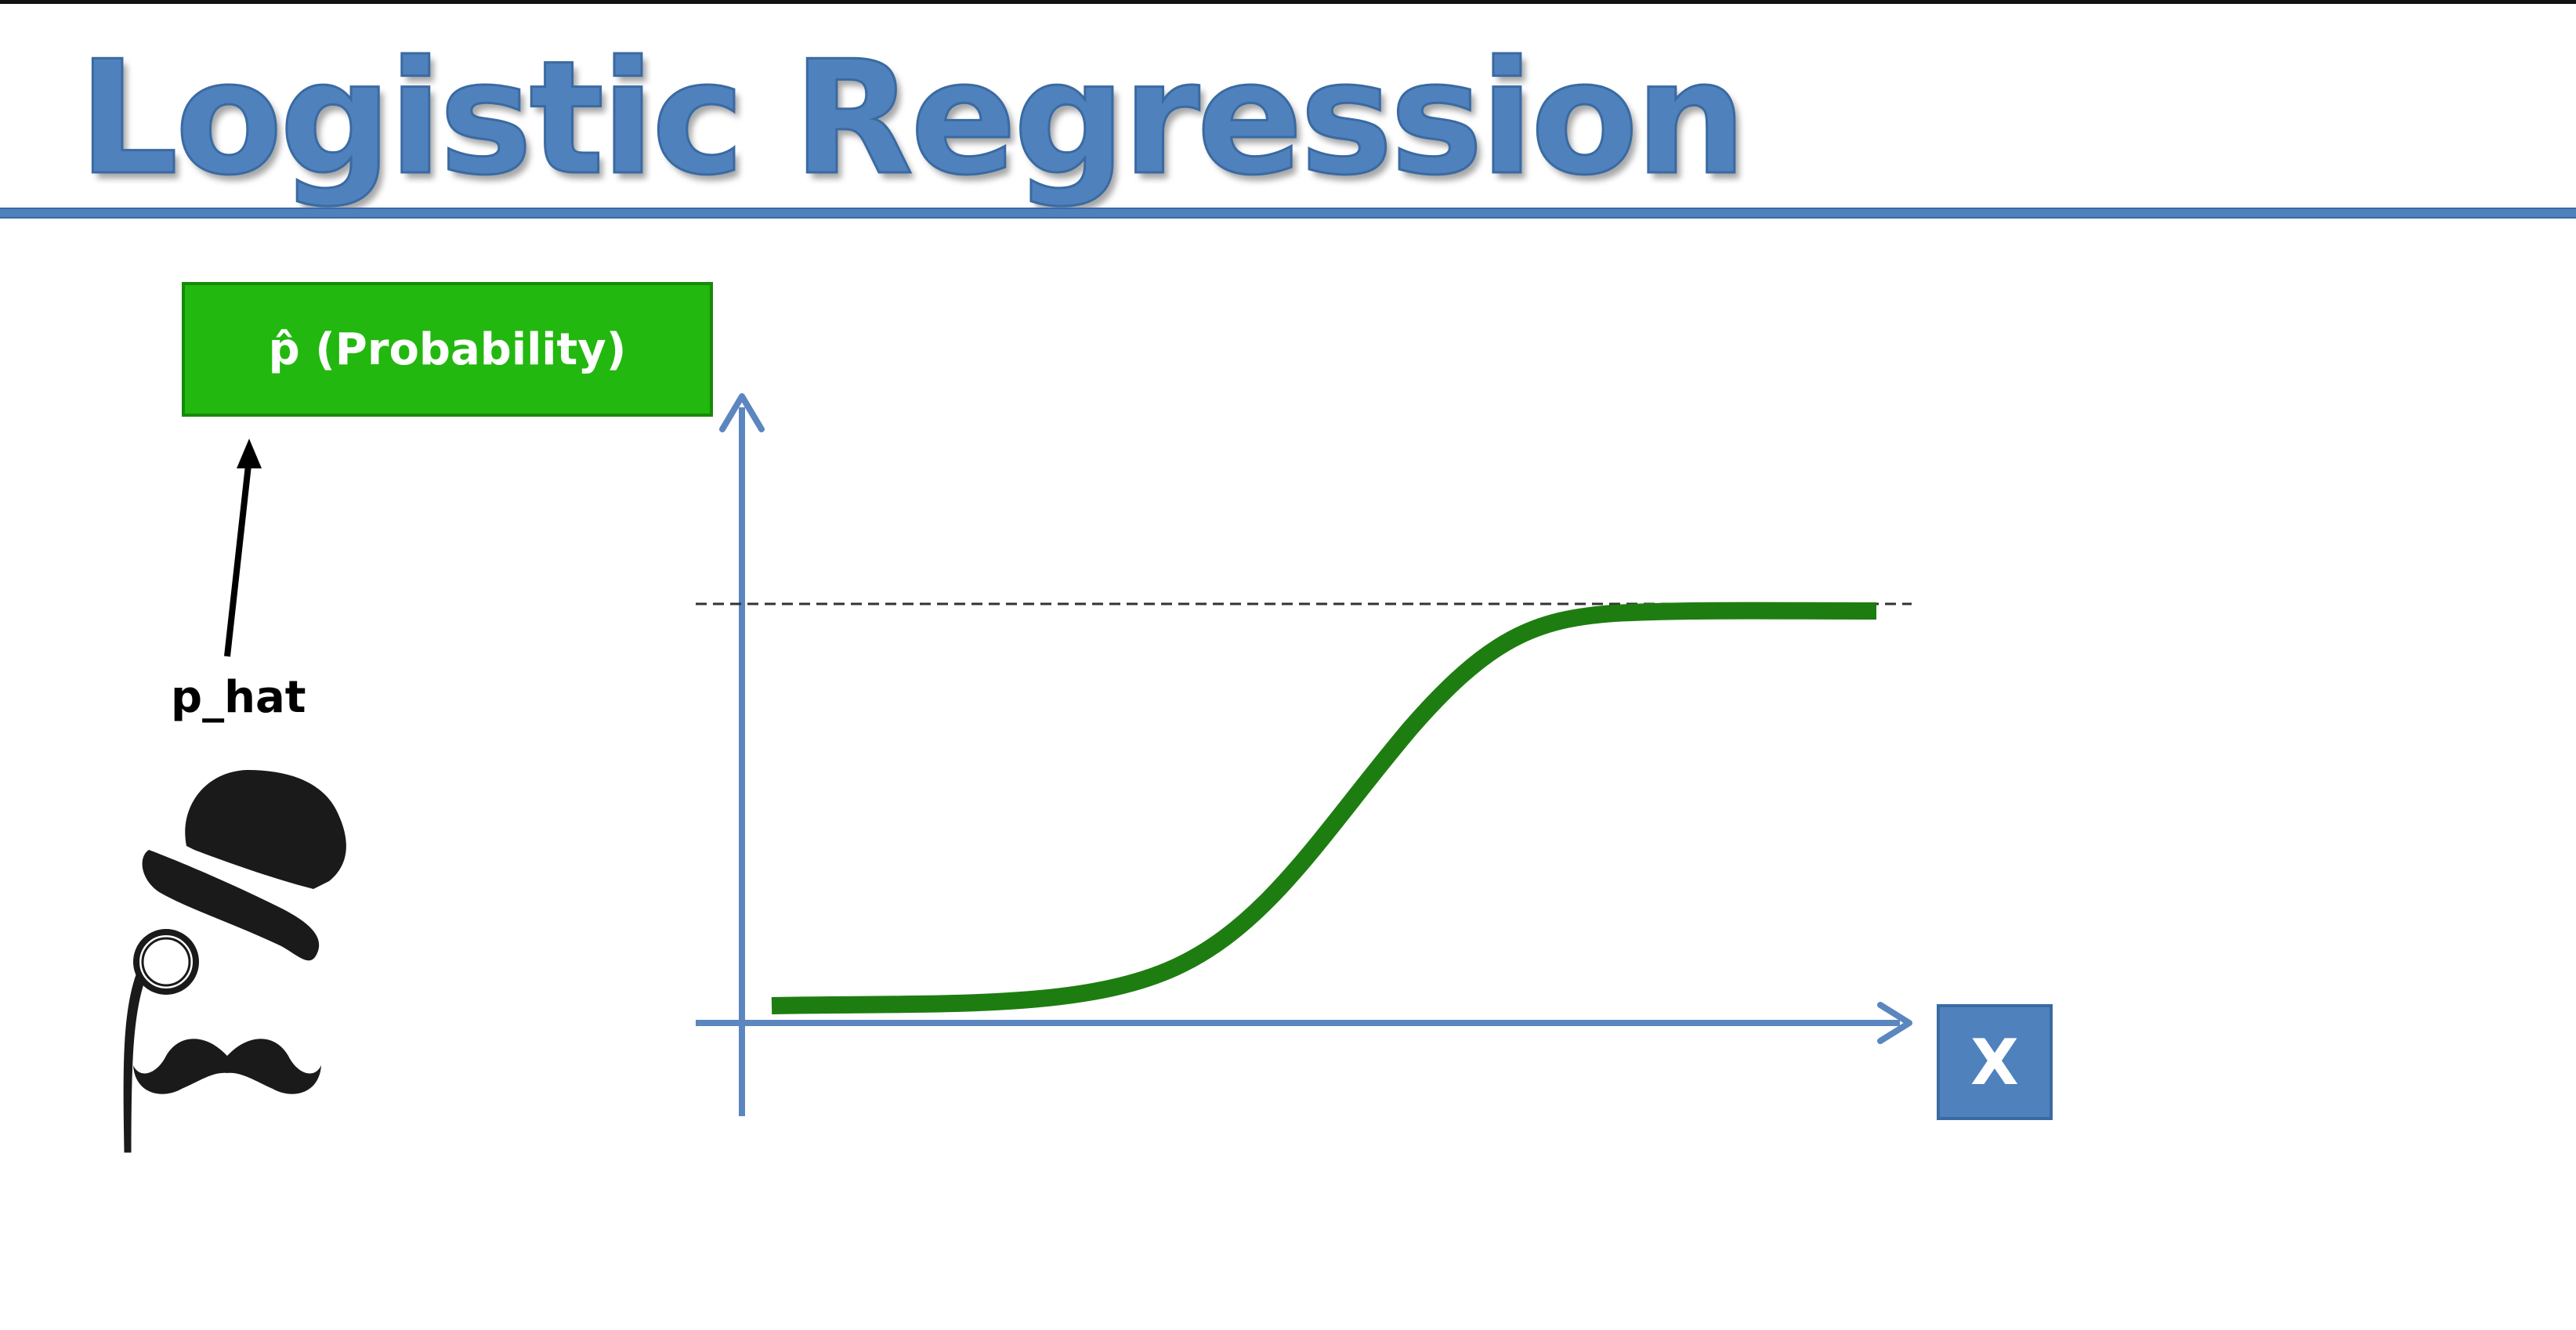  I want to click on gentleman-top-hat-monocle-mustache-icon, so click(235, 961).